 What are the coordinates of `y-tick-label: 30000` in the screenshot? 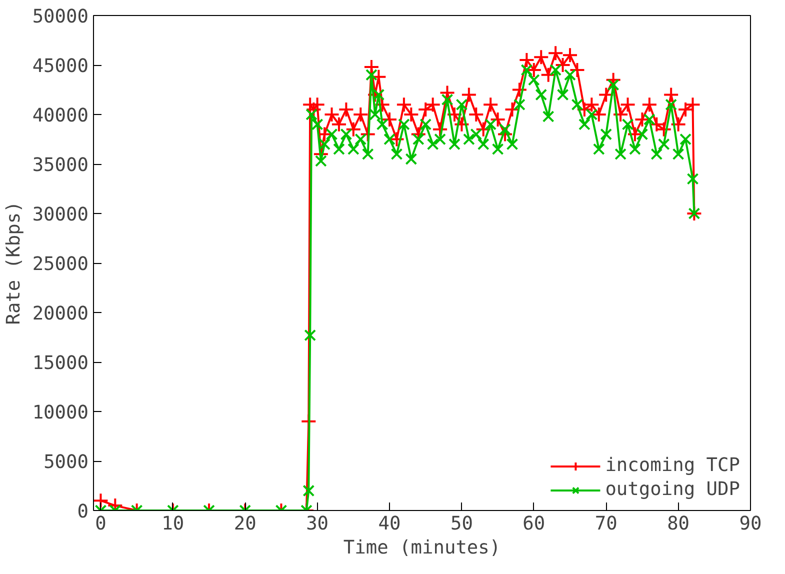 It's located at (60, 215).